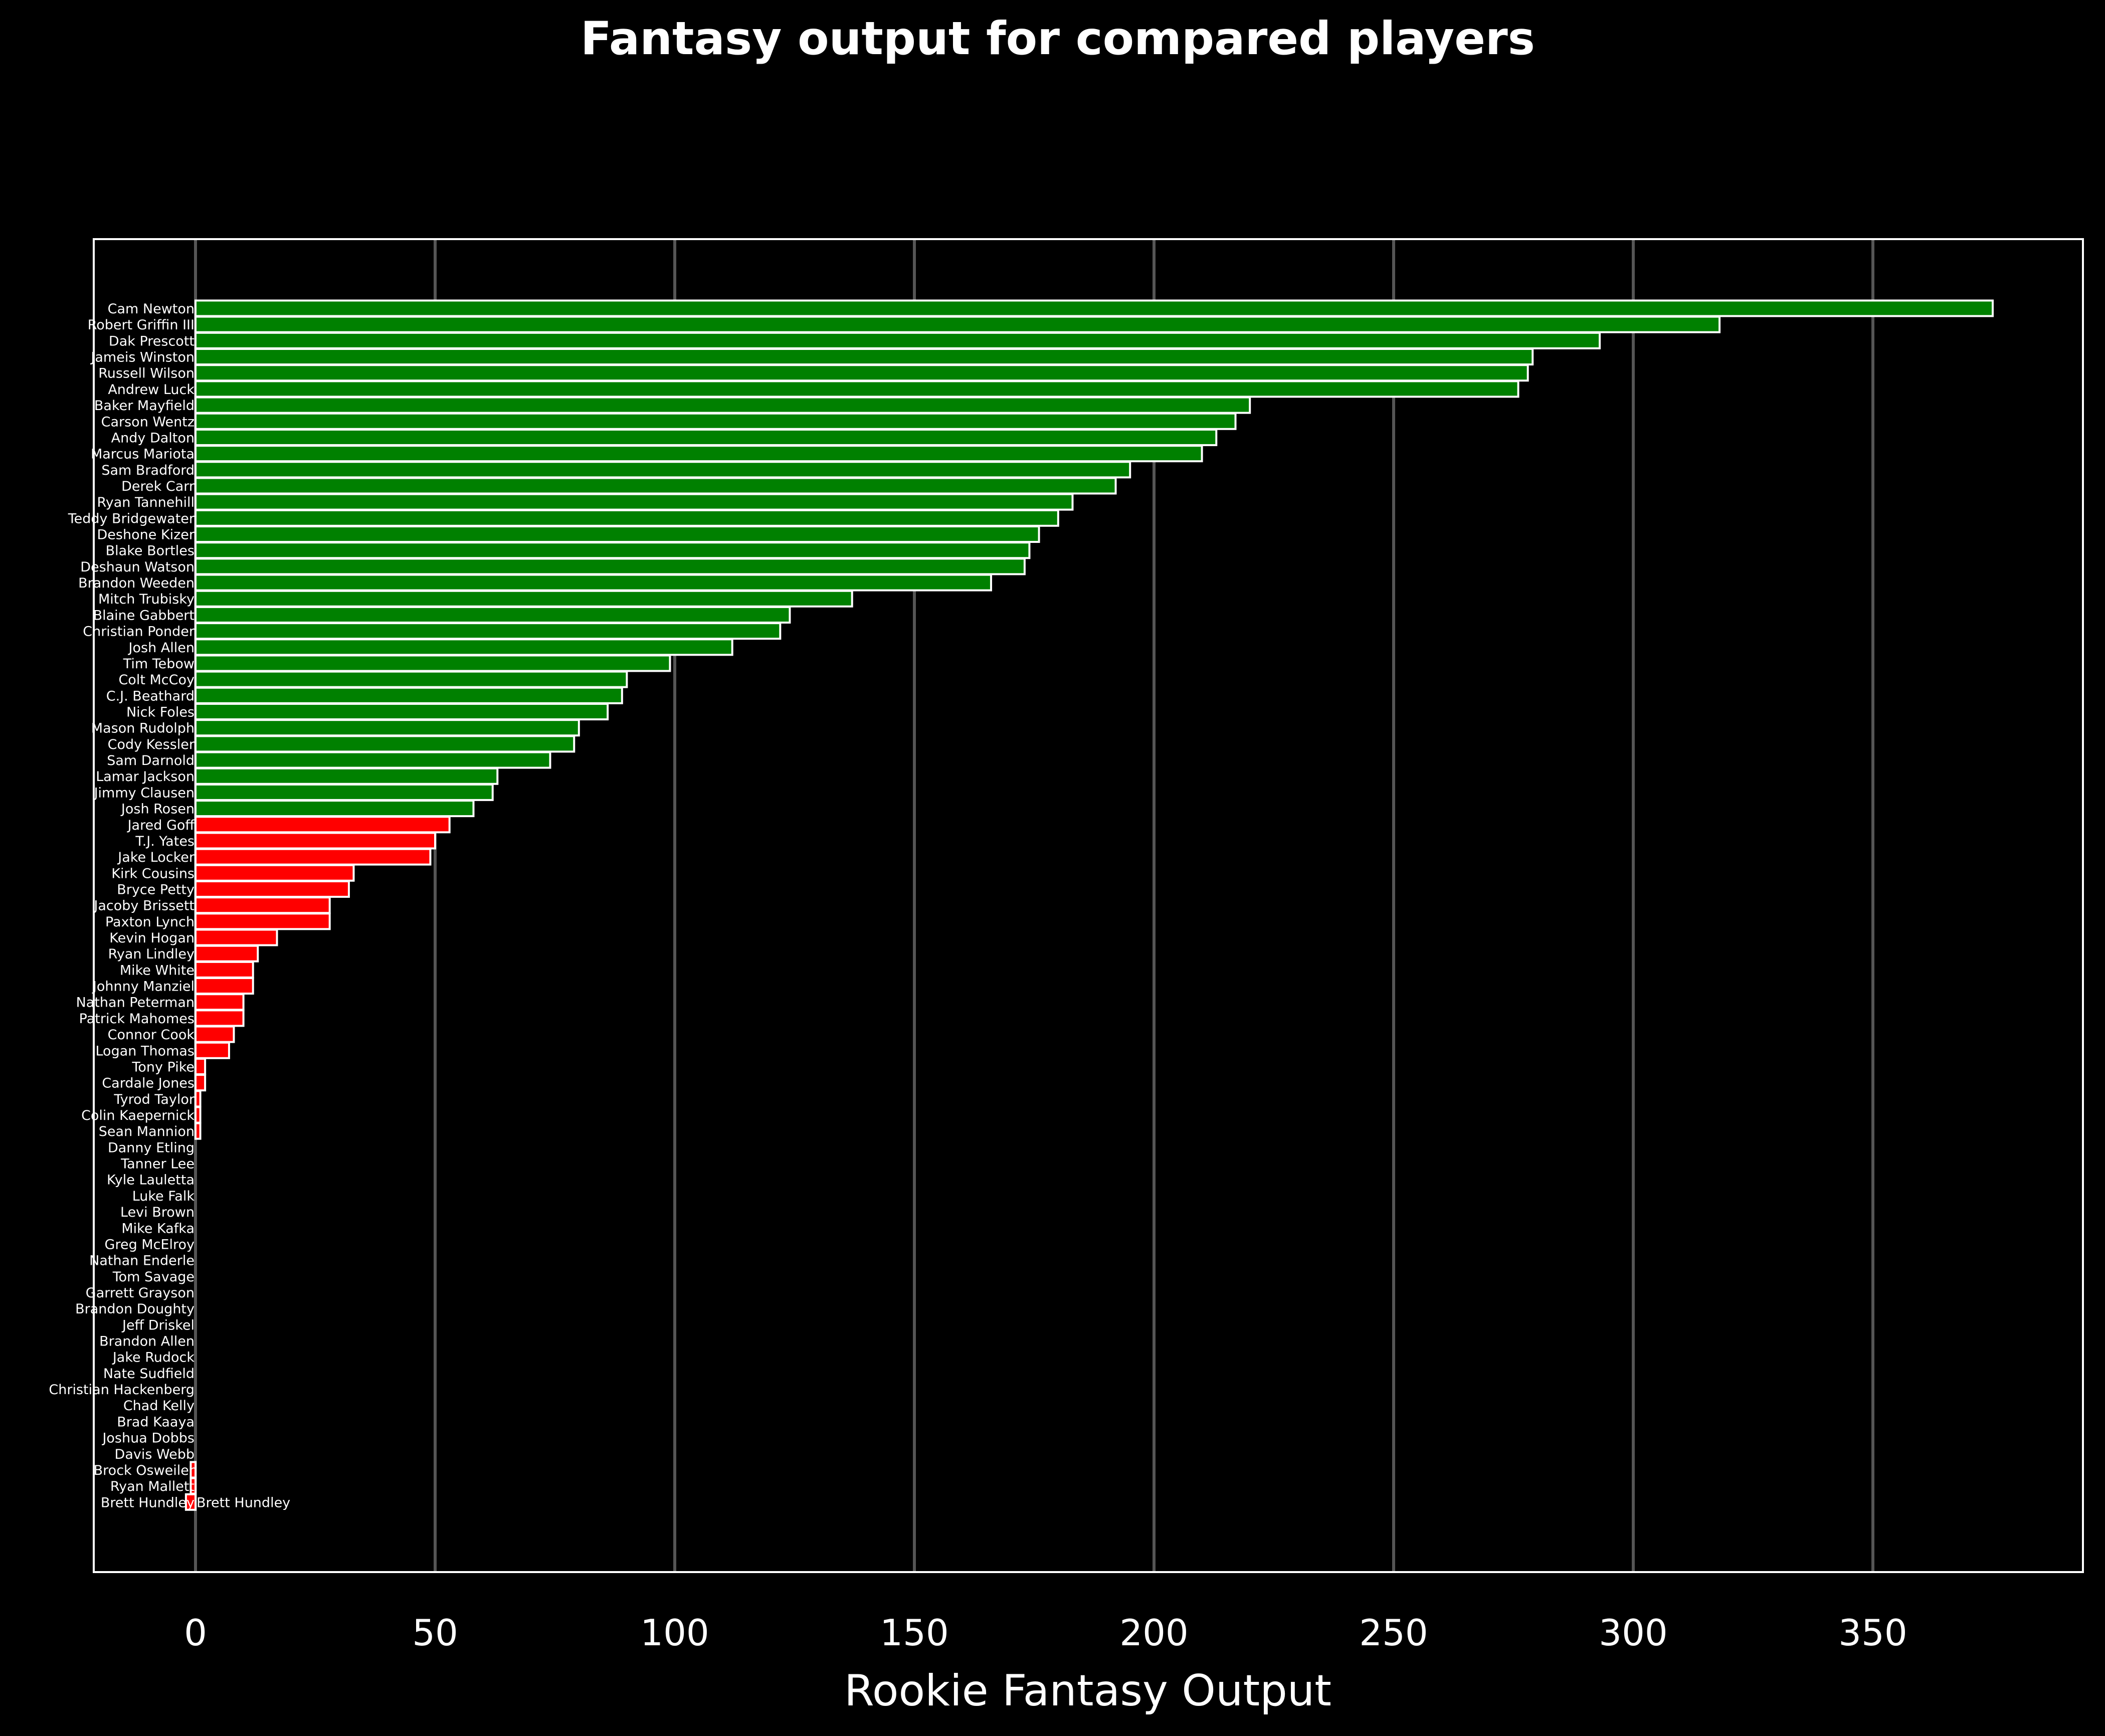 The width and height of the screenshot is (2105, 1736). Describe the element at coordinates (151, 309) in the screenshot. I see `y-tick-label: Cam Newton` at that location.